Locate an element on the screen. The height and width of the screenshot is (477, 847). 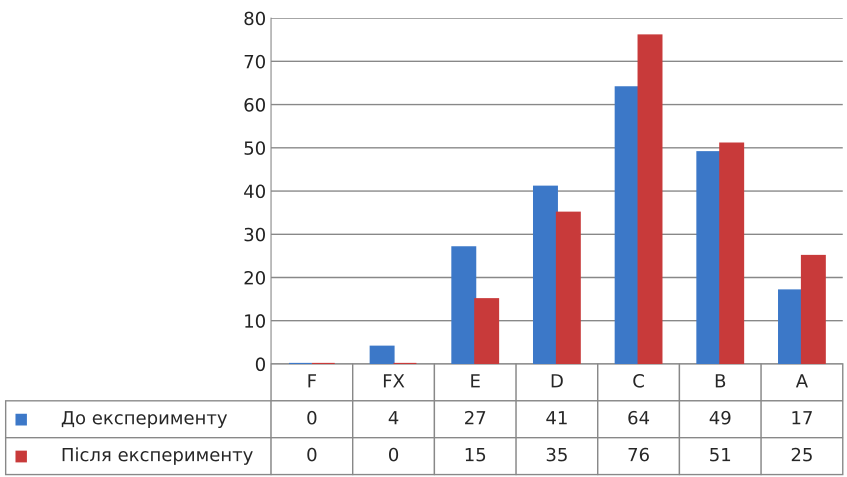
data-label: 51 is located at coordinates (720, 455).